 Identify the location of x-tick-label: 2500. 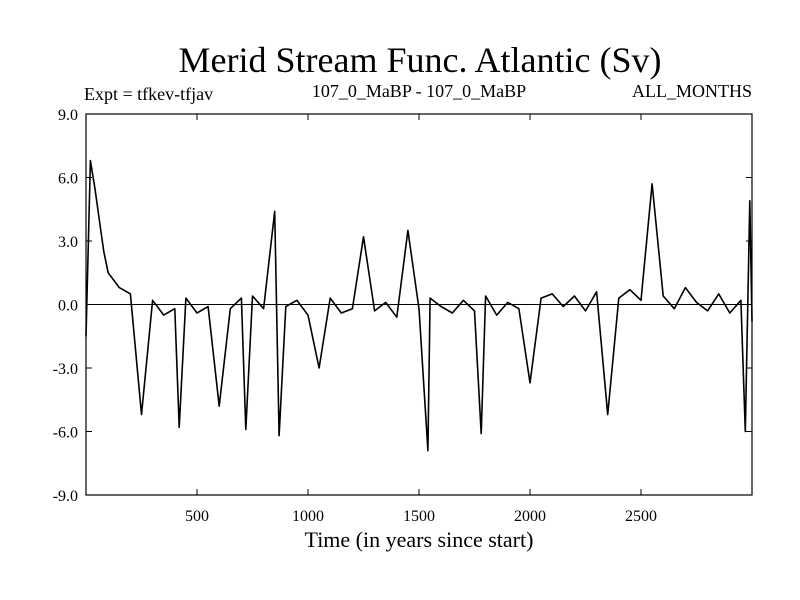
(641, 516).